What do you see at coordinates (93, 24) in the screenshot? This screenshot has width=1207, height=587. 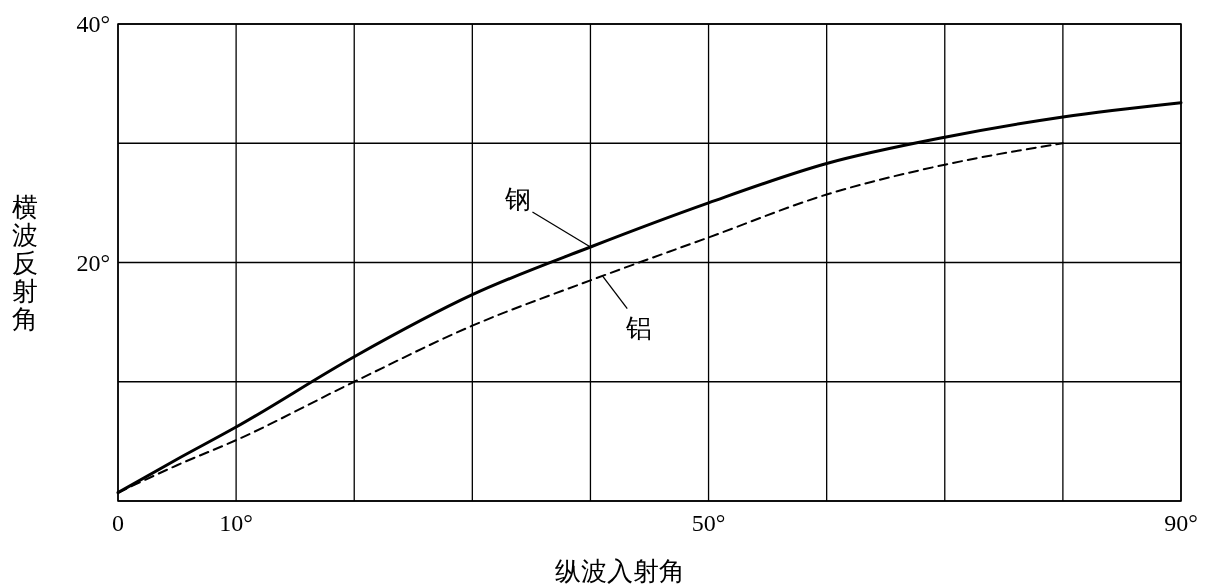 I see `y-tick-label: 40°` at bounding box center [93, 24].